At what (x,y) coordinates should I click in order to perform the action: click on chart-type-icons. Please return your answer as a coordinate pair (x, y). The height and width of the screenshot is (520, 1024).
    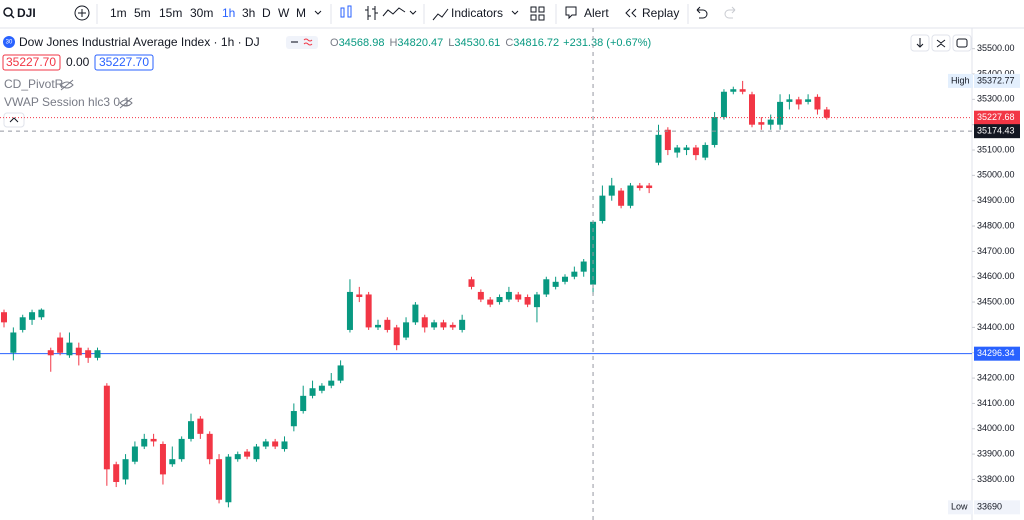
    Looking at the image, I should click on (346, 11).